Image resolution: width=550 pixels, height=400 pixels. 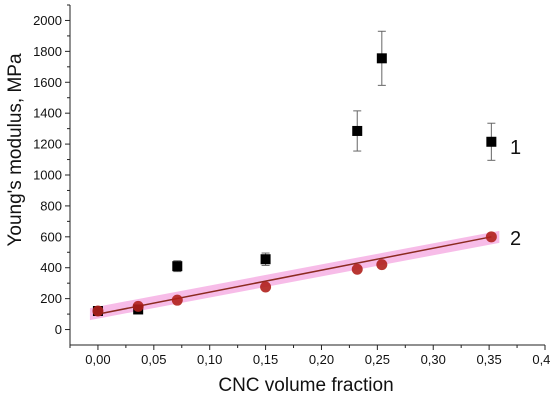 What do you see at coordinates (153, 359) in the screenshot?
I see `x-tick-label: 0,05` at bounding box center [153, 359].